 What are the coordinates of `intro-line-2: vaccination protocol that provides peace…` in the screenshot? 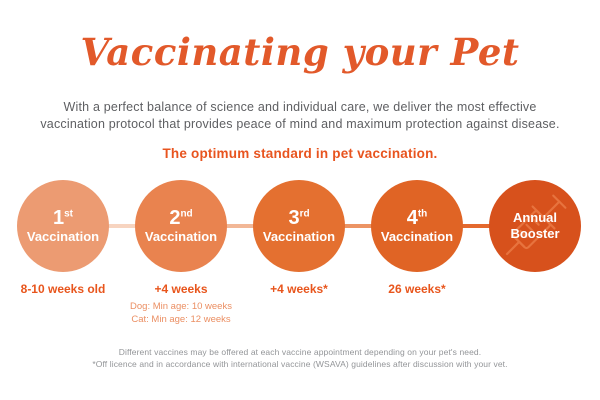 It's located at (300, 124).